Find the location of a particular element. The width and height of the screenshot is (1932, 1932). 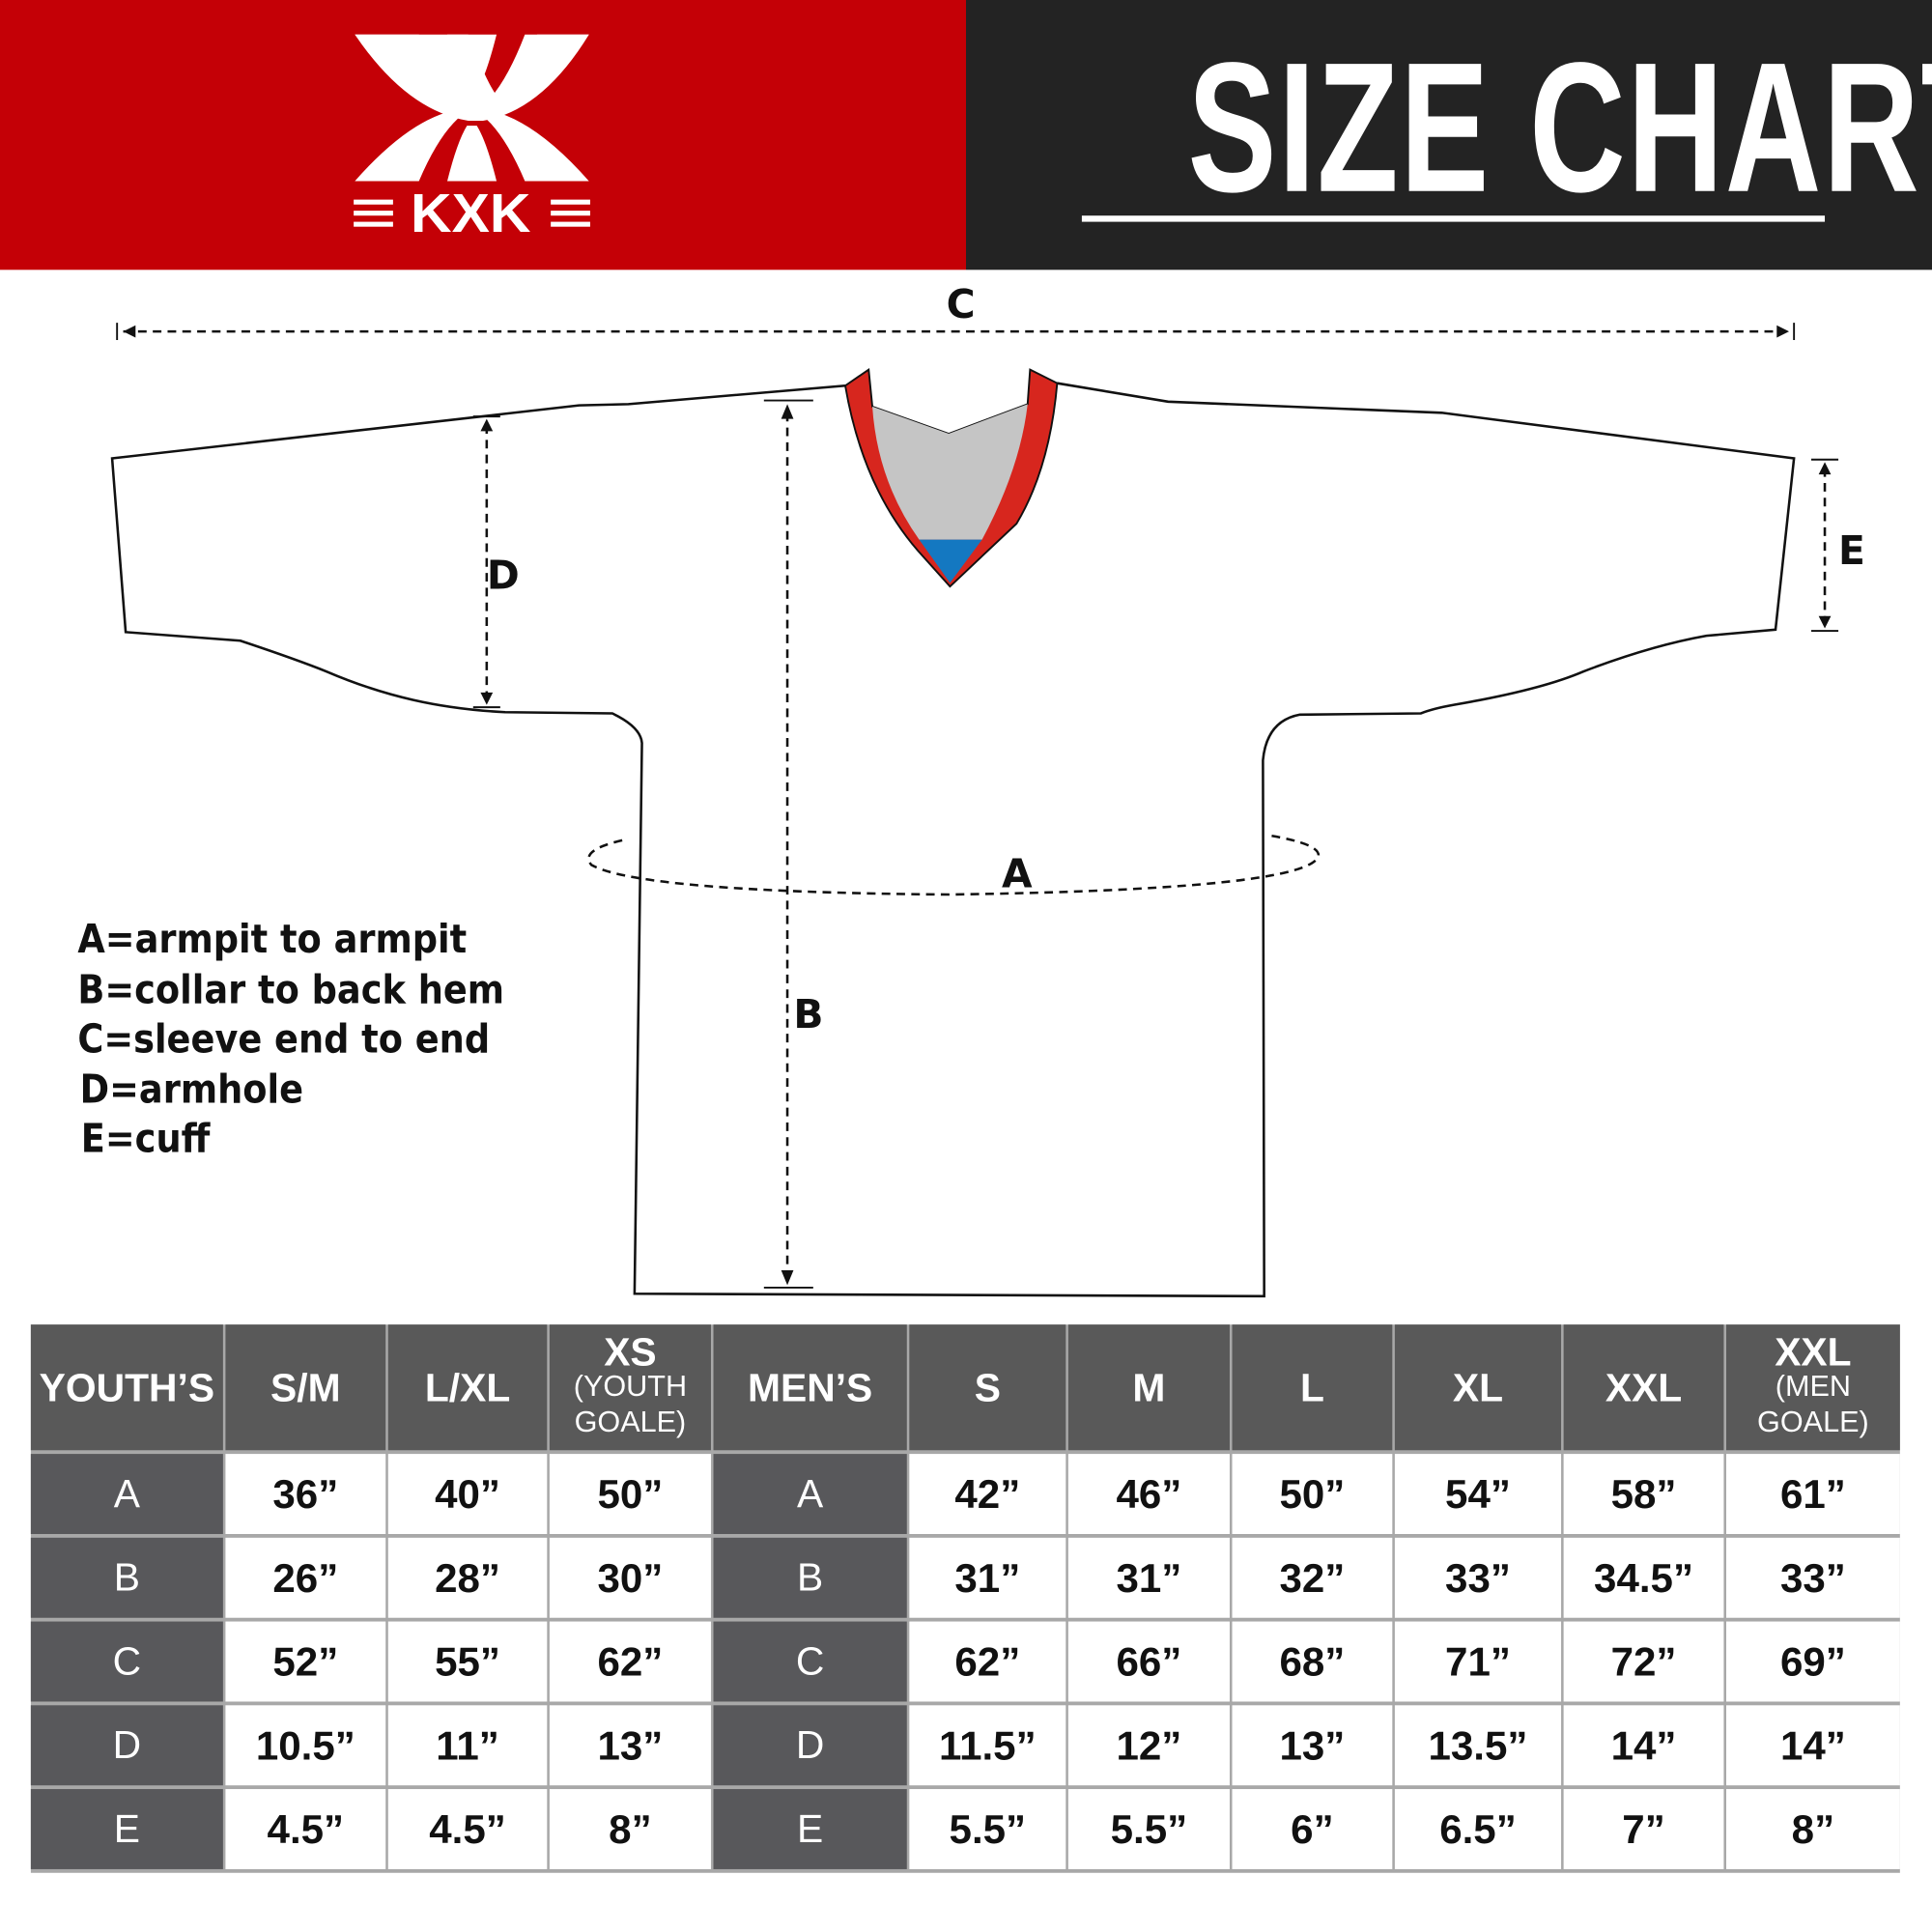

youth-header-text: YOUTH’S is located at coordinates (127, 1387).